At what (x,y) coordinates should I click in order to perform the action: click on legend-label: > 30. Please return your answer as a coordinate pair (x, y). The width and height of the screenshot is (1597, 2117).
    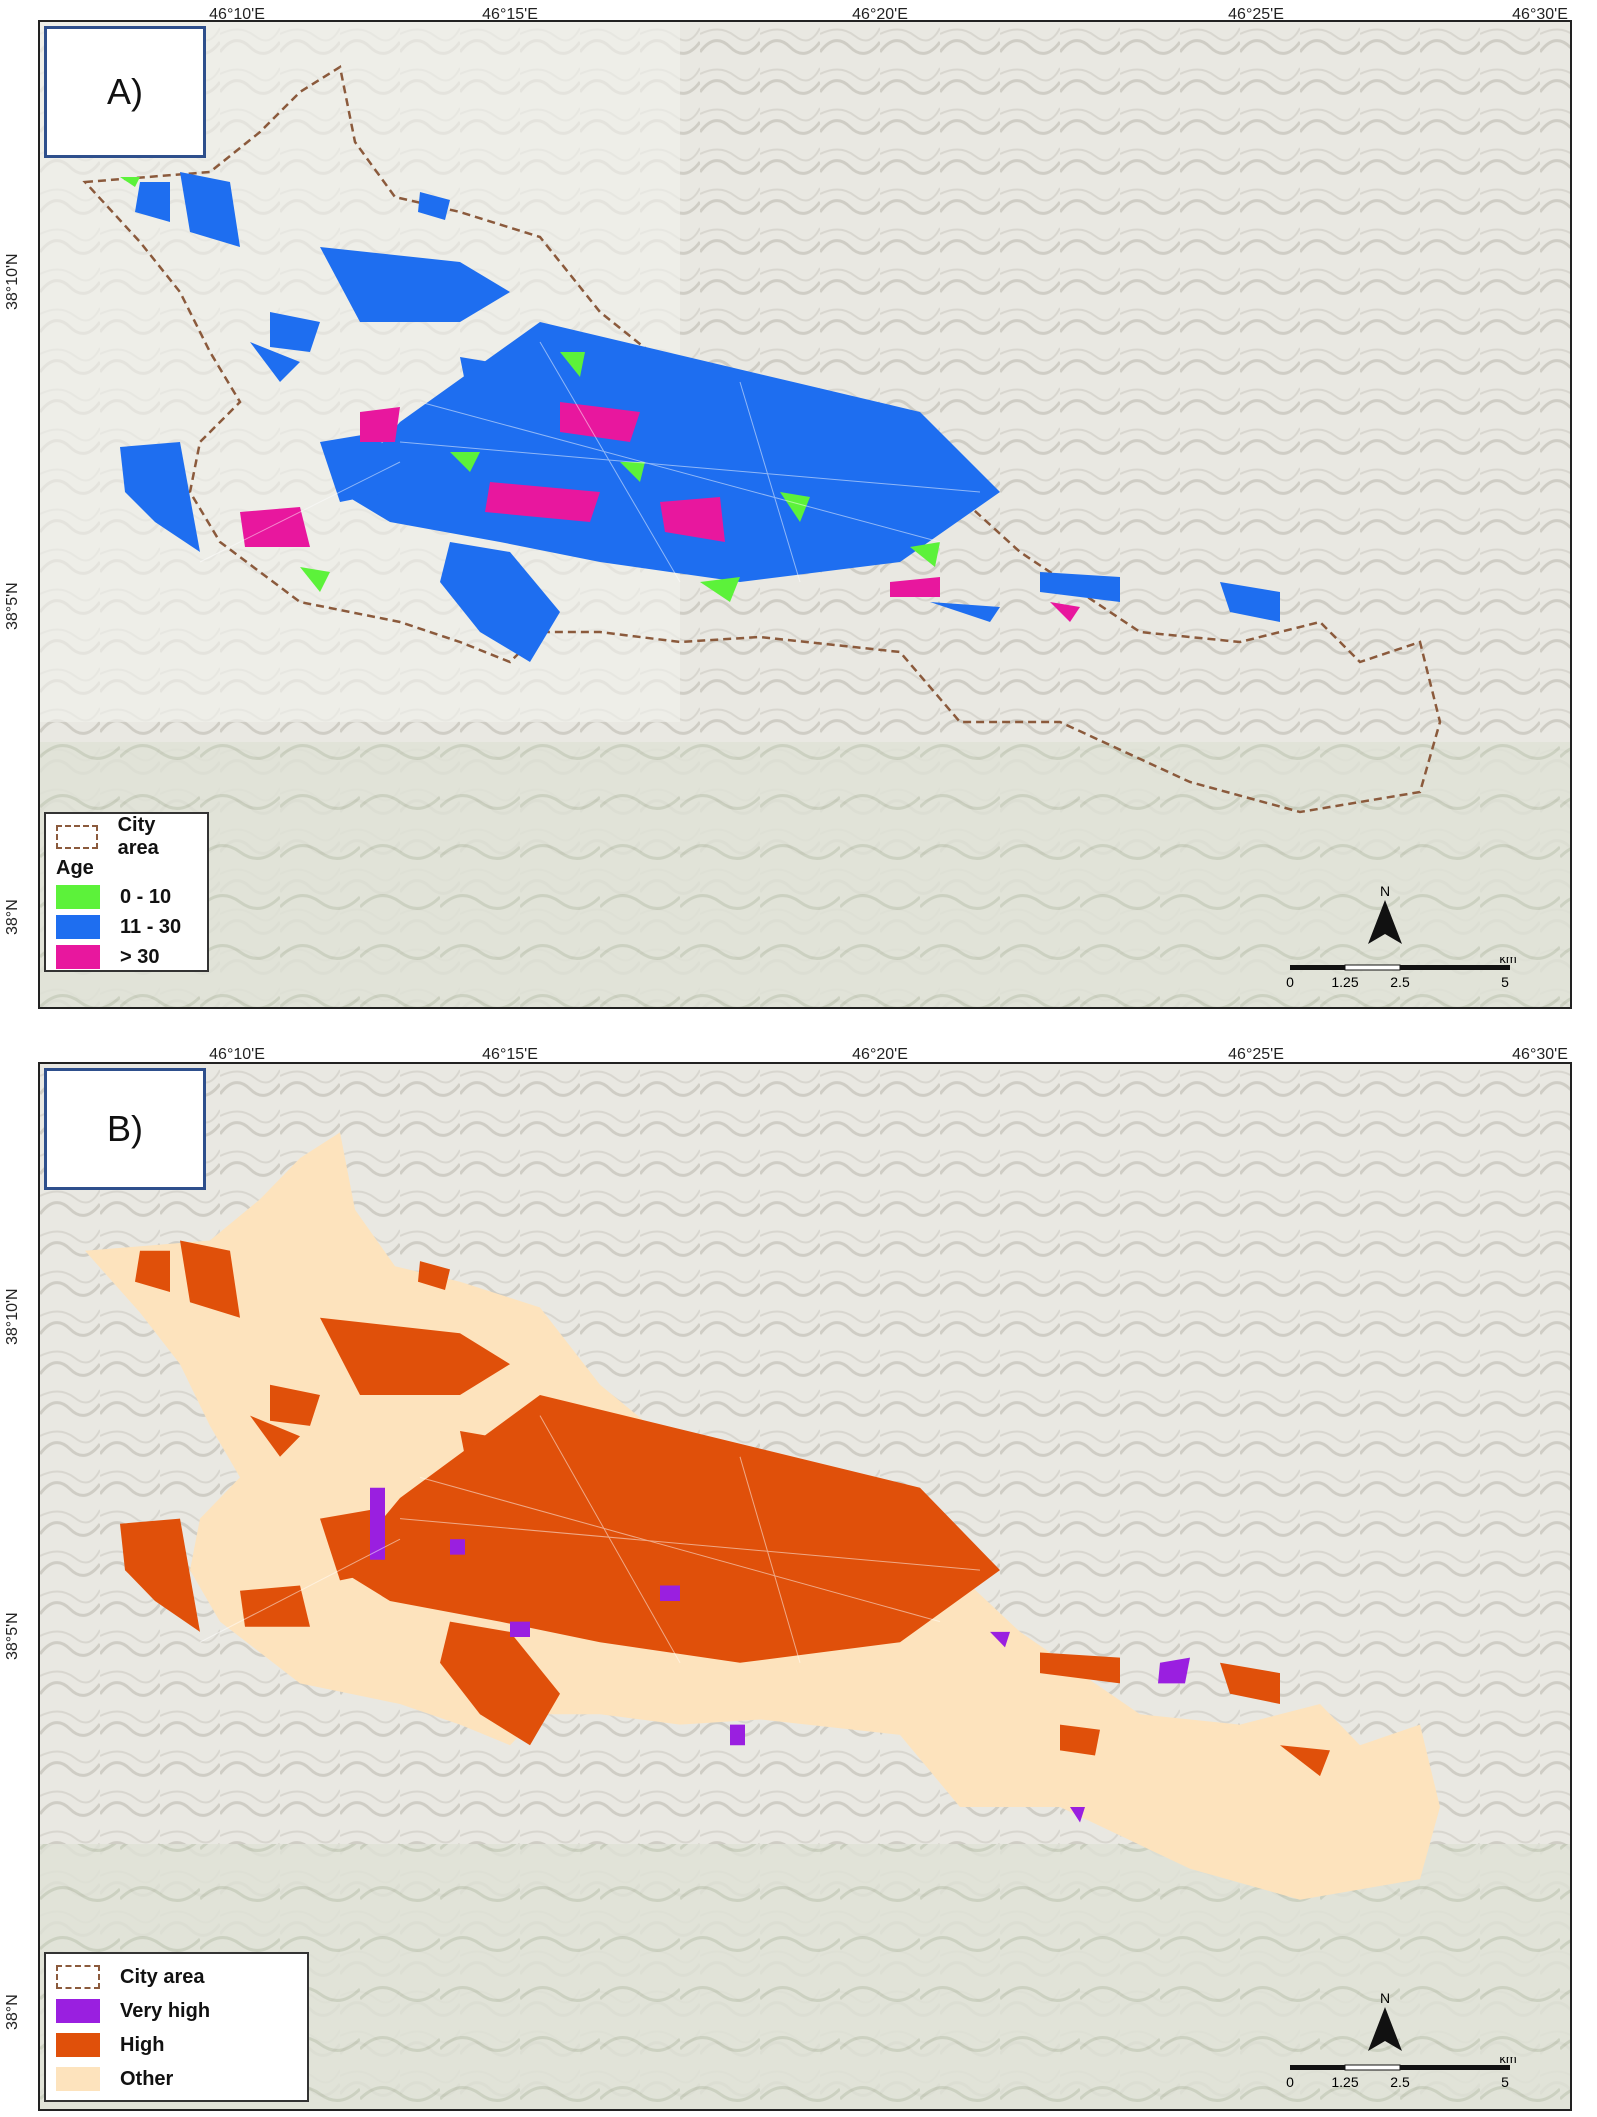
    Looking at the image, I should click on (140, 956).